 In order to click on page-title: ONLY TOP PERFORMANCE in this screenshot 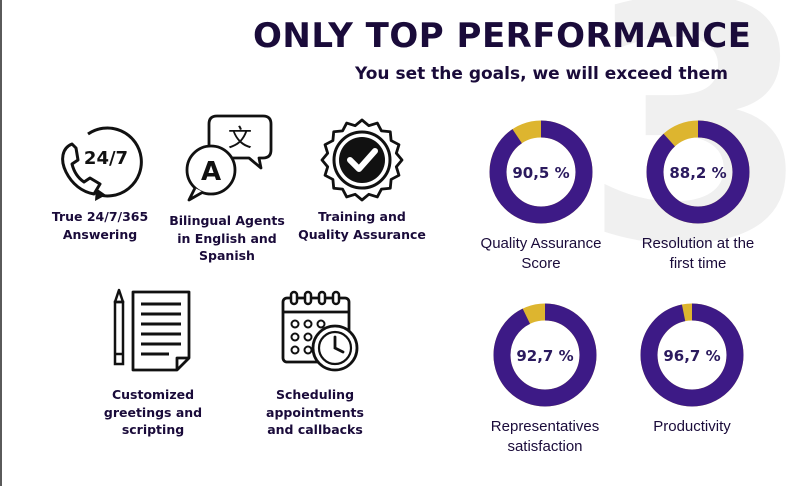, I will do `click(502, 36)`.